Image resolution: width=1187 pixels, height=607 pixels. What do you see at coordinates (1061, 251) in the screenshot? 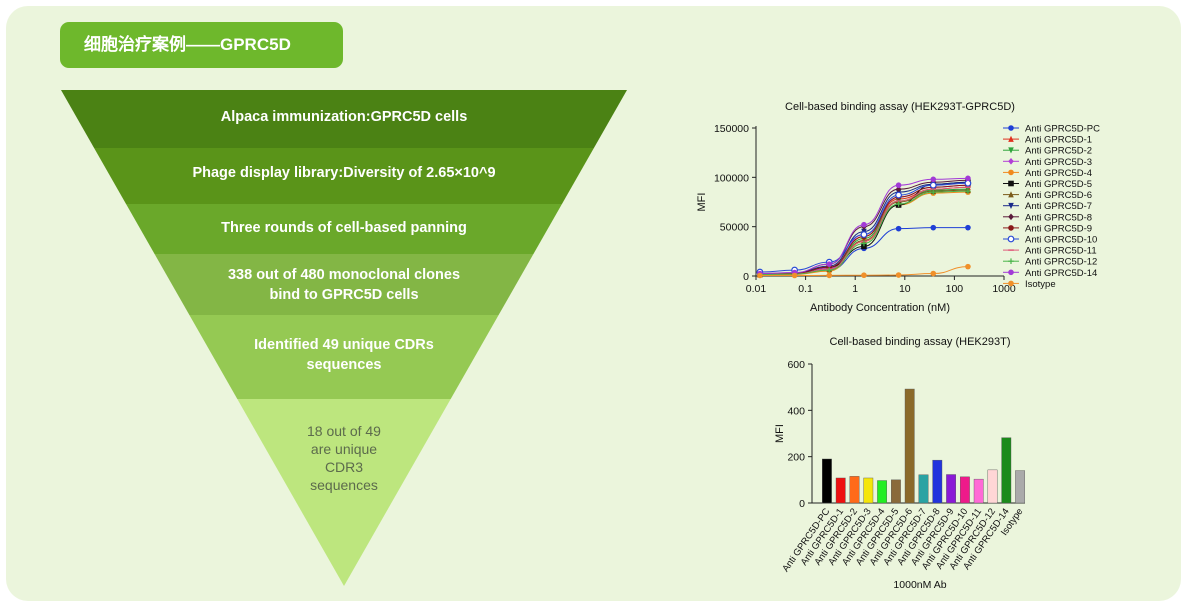
I see `legend-label: Anti GPRC5D-11` at bounding box center [1061, 251].